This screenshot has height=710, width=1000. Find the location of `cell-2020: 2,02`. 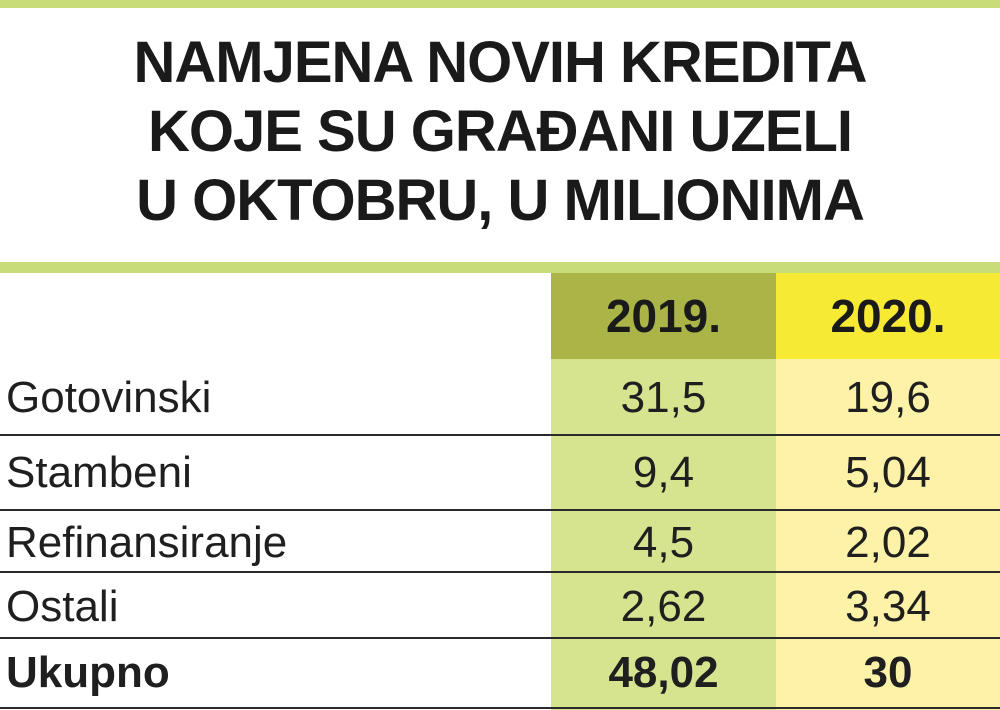

cell-2020: 2,02 is located at coordinates (888, 542).